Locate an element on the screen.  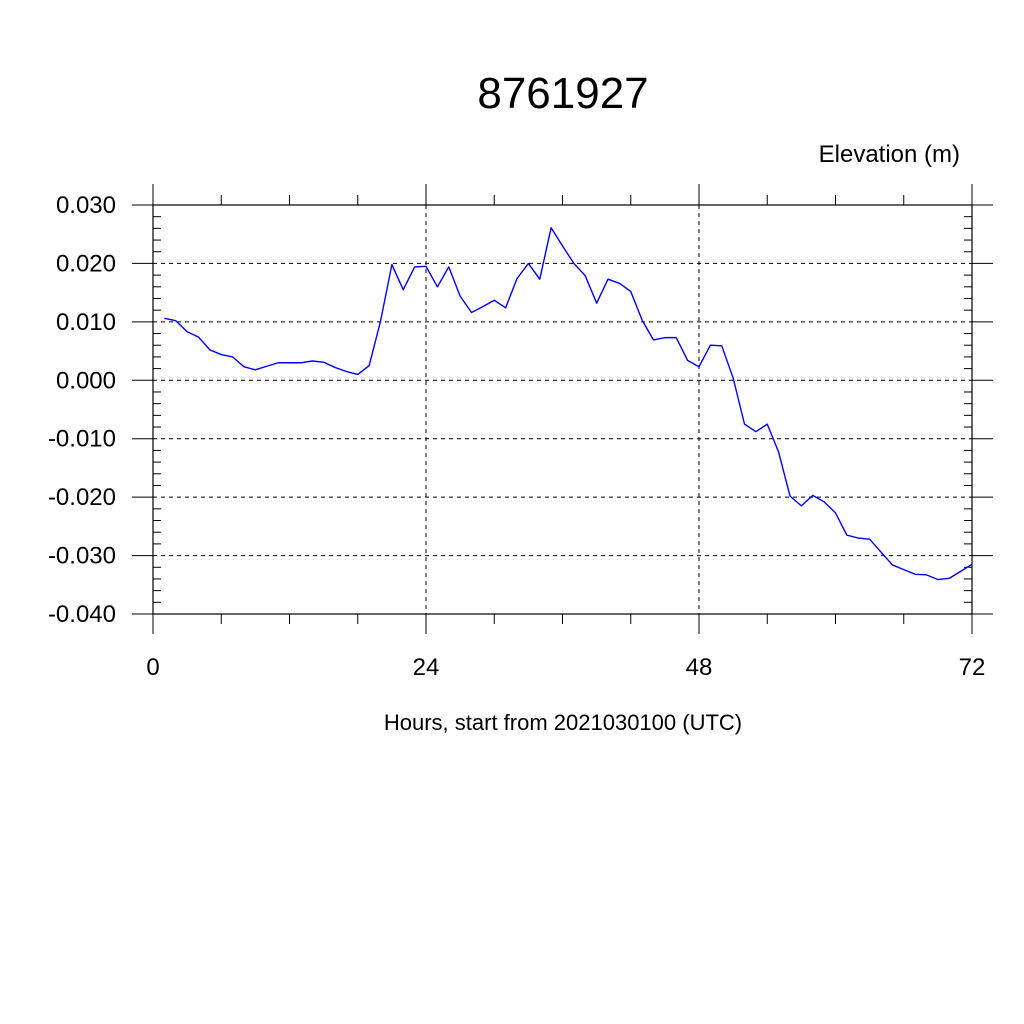
x-tick-label: 24 is located at coordinates (426, 667).